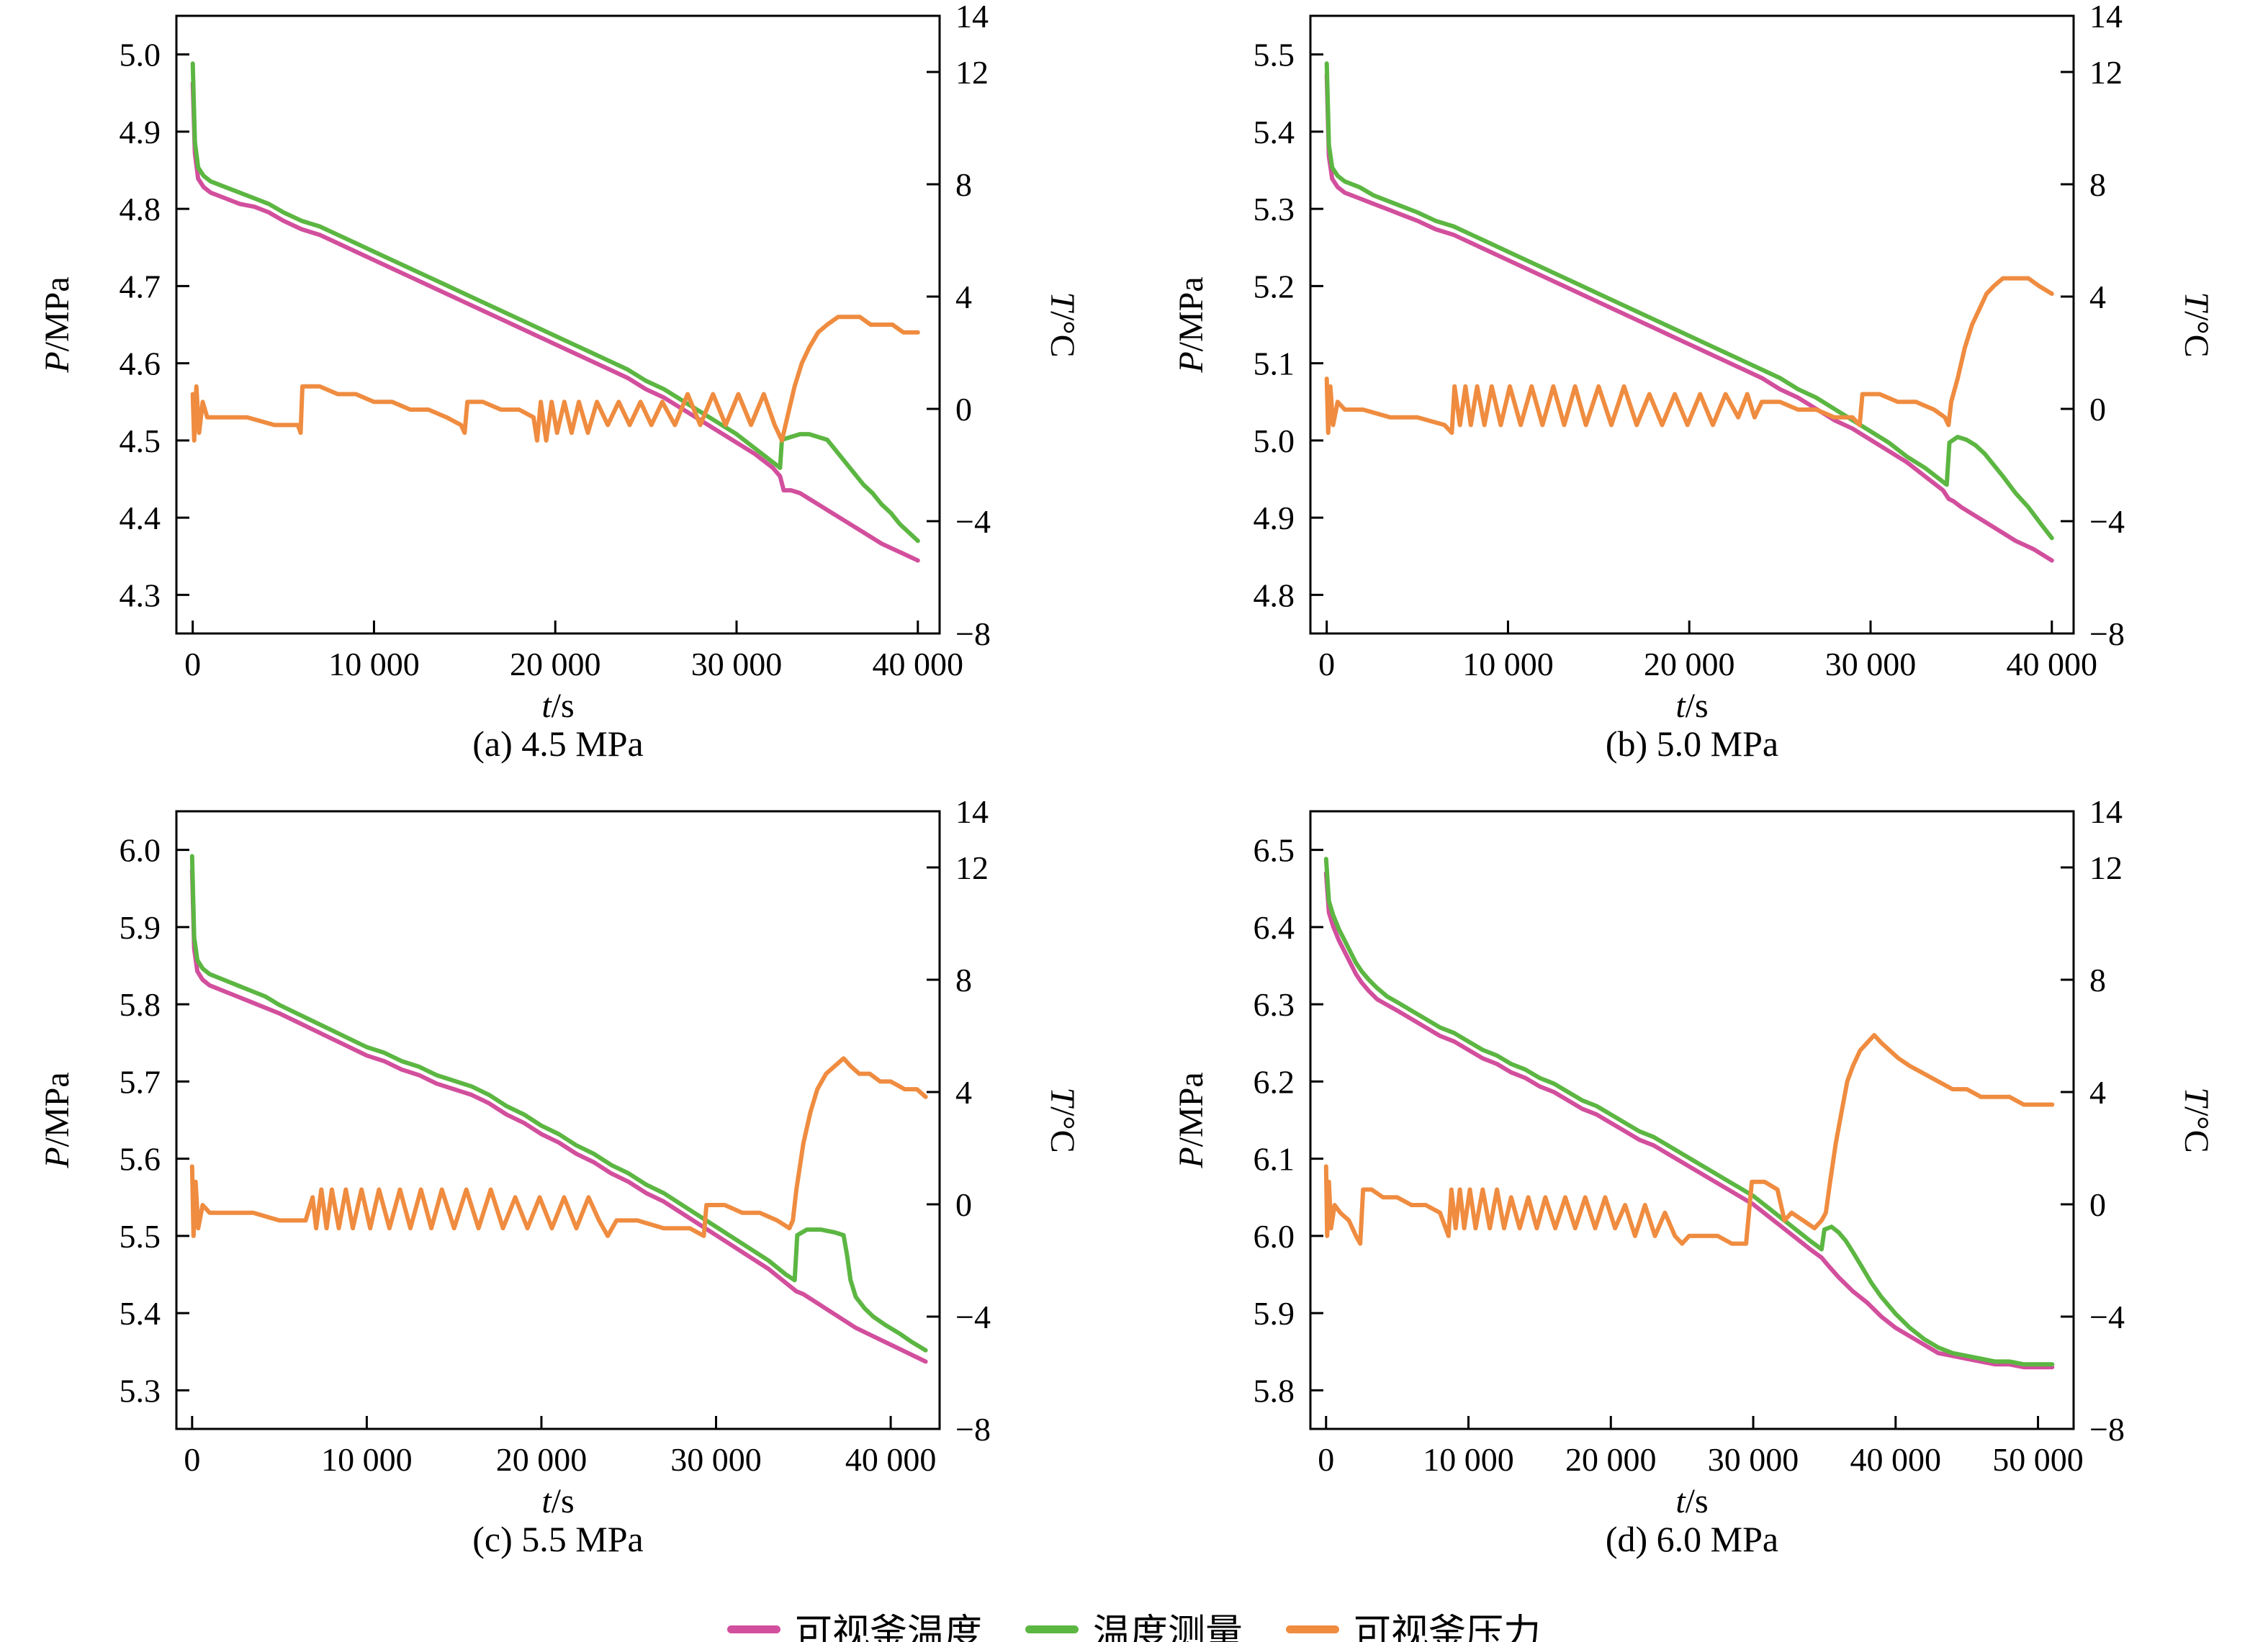 The image size is (2268, 1642). I want to click on svg-text: 4.6, so click(140, 364).